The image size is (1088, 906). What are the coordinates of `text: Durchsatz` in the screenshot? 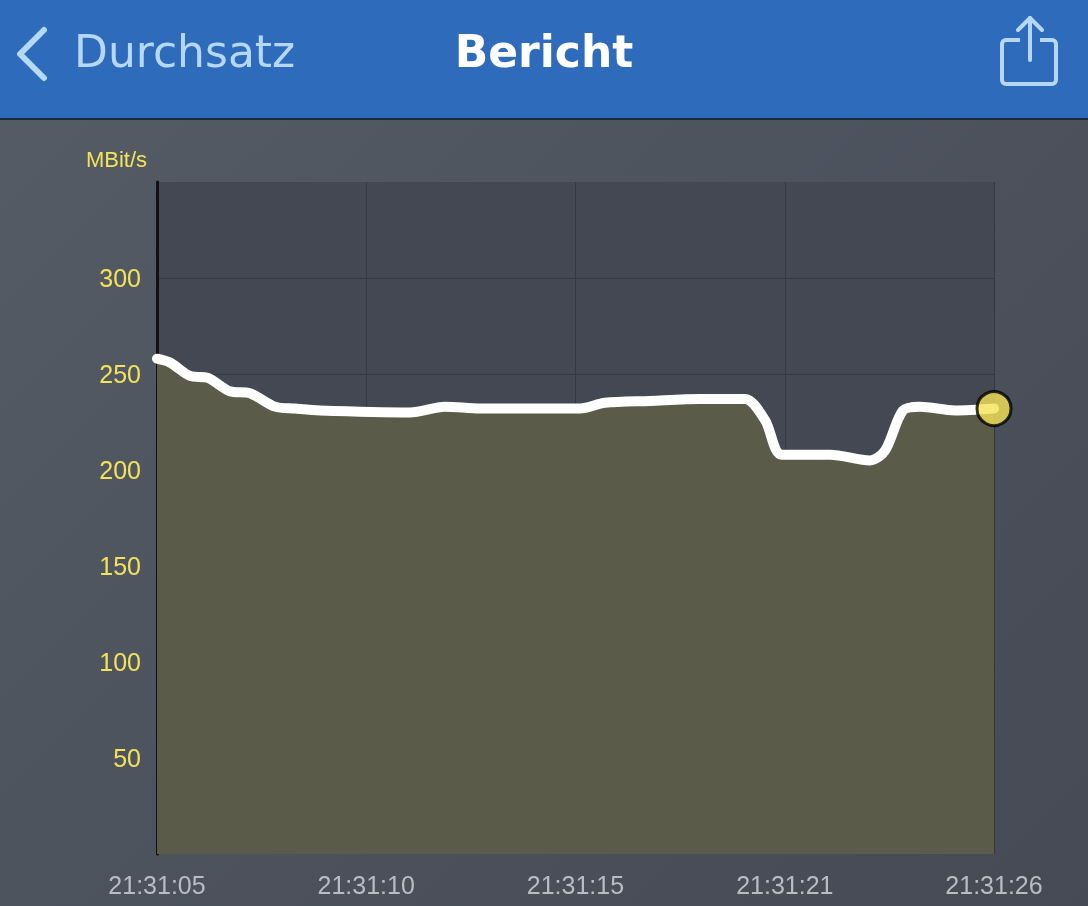 It's located at (185, 51).